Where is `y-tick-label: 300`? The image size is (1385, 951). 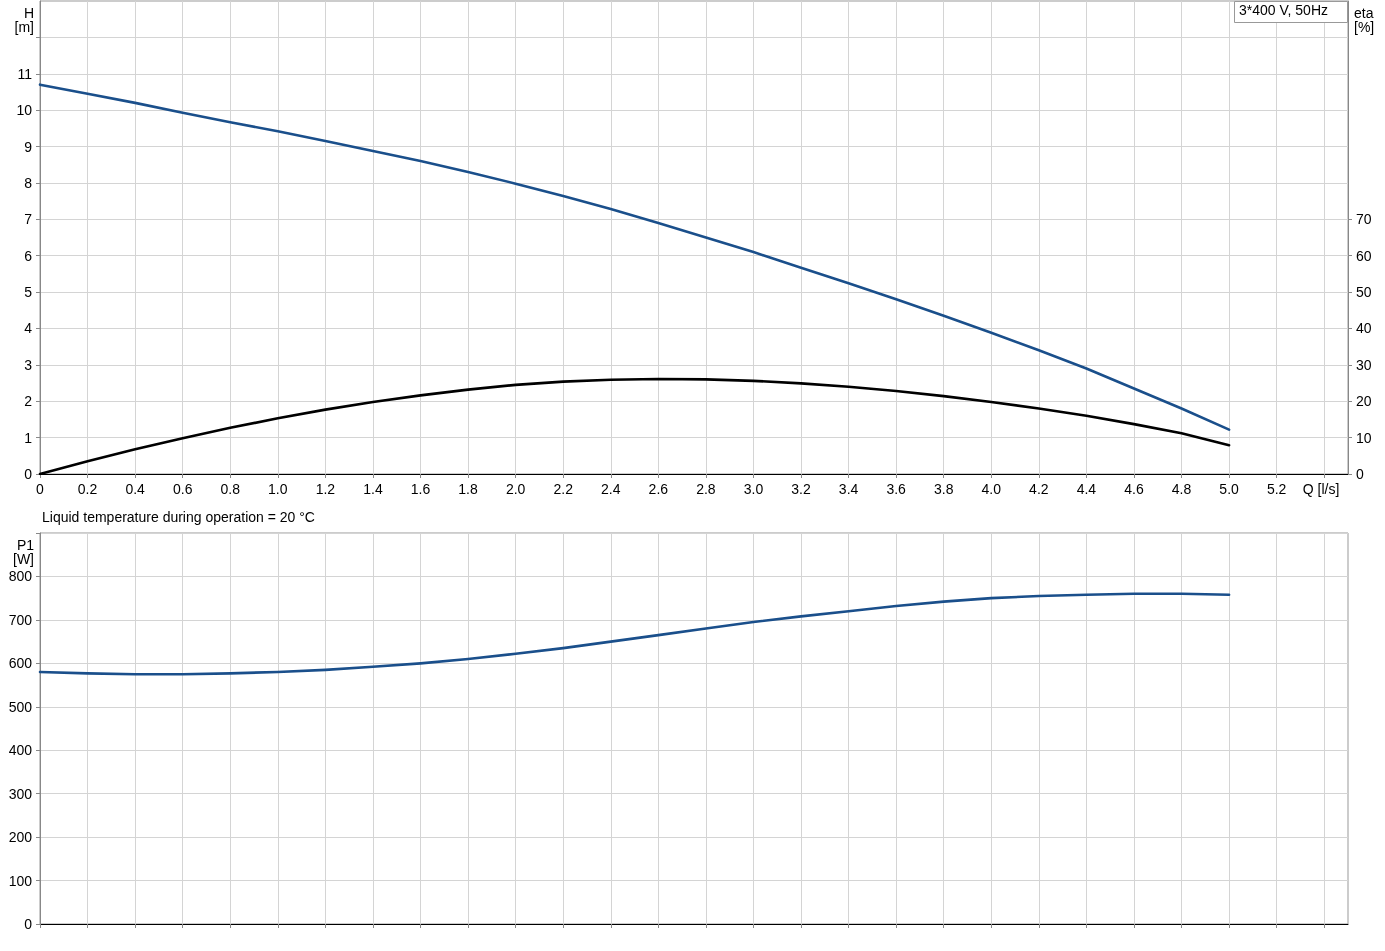
y-tick-label: 300 is located at coordinates (20, 793).